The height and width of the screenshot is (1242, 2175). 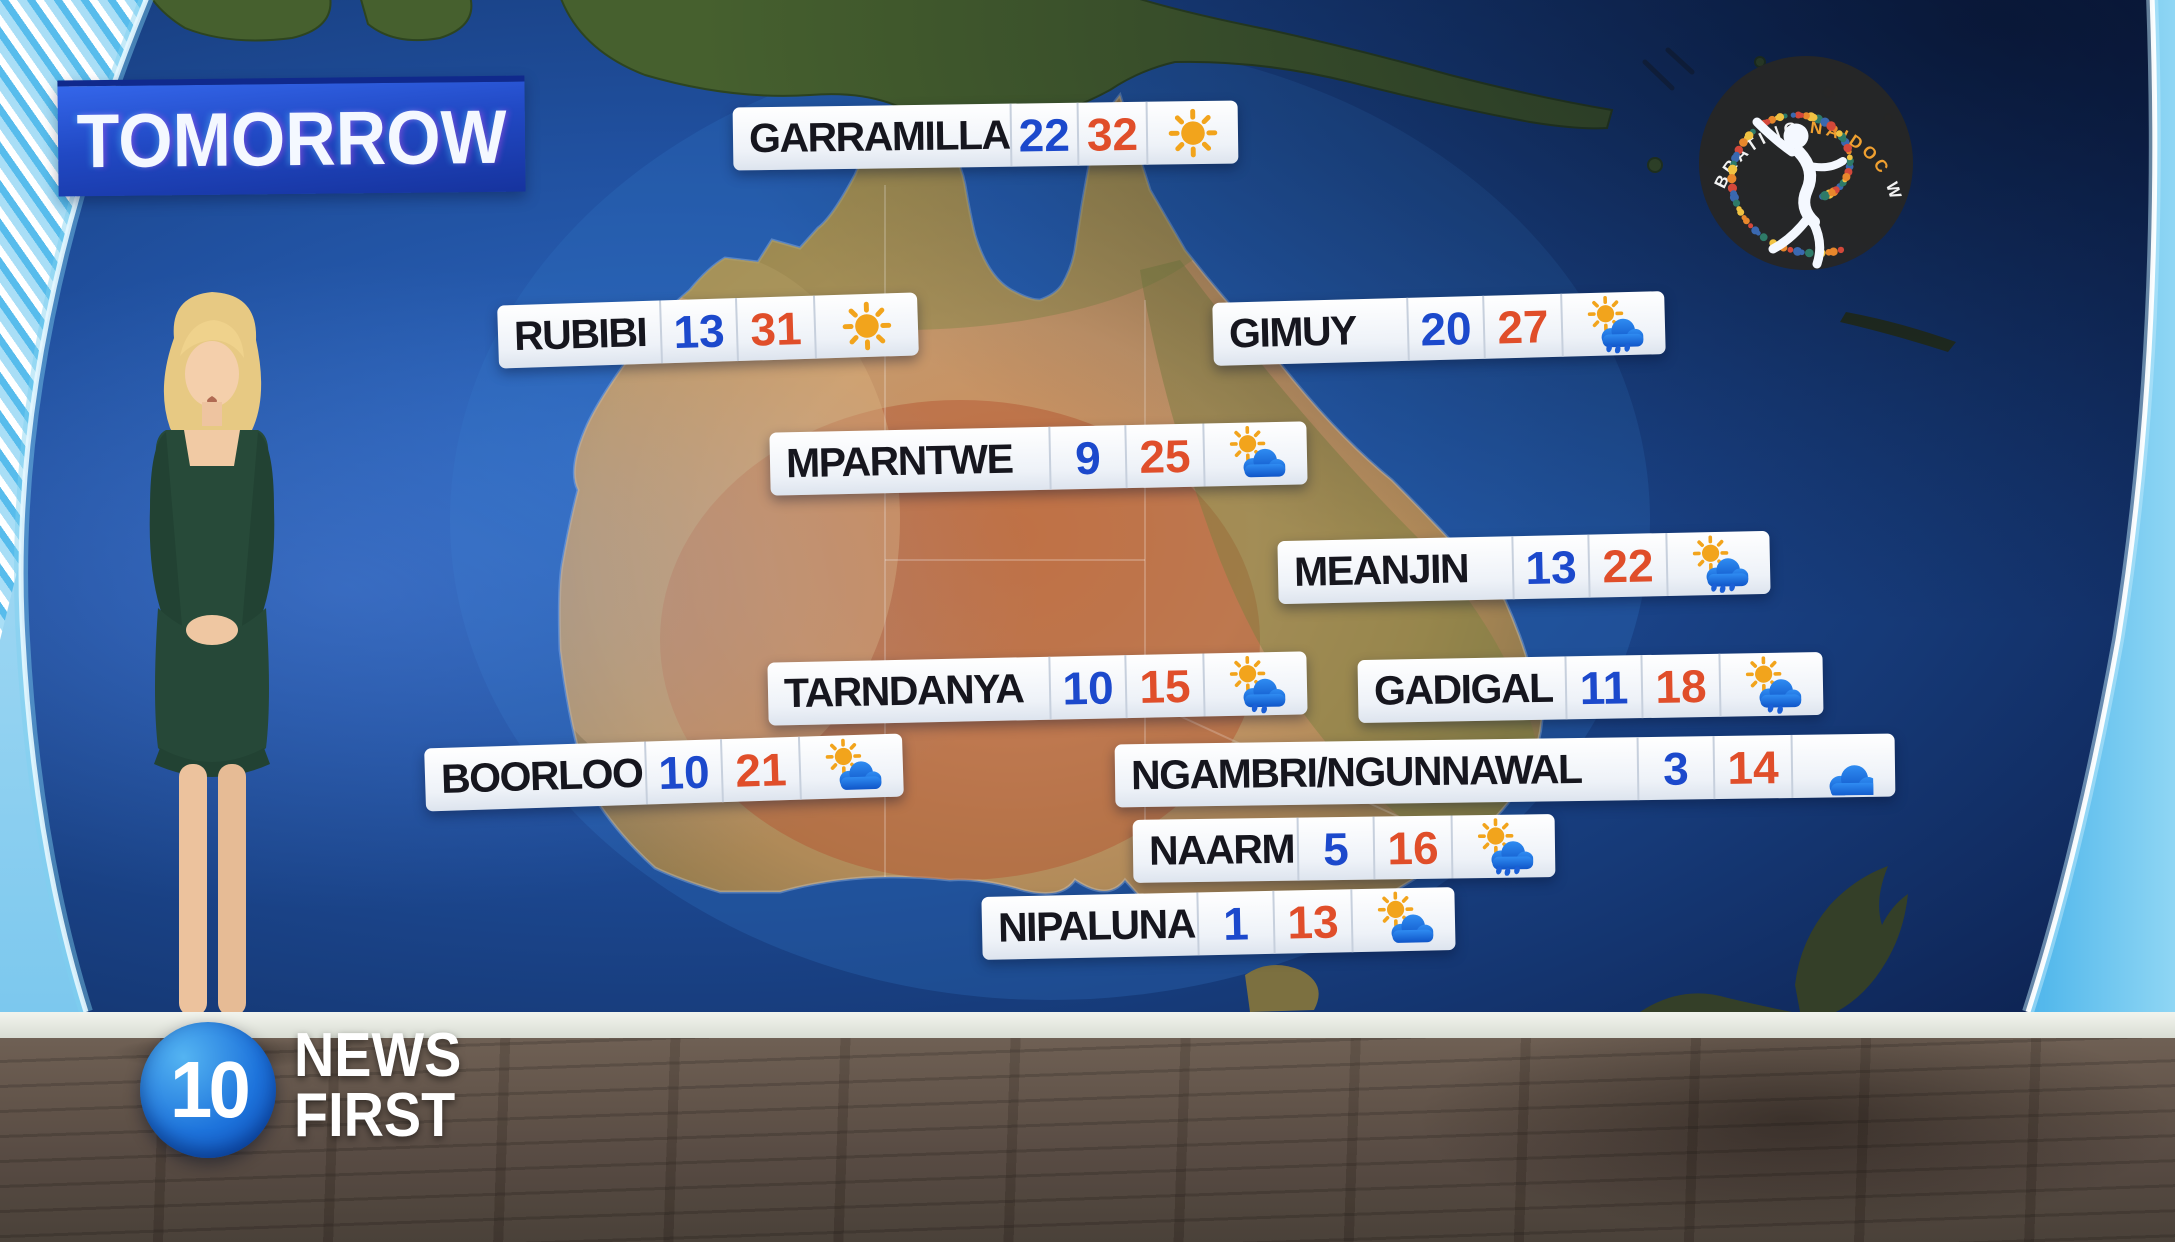 I want to click on presenter-figure, so click(x=212, y=663).